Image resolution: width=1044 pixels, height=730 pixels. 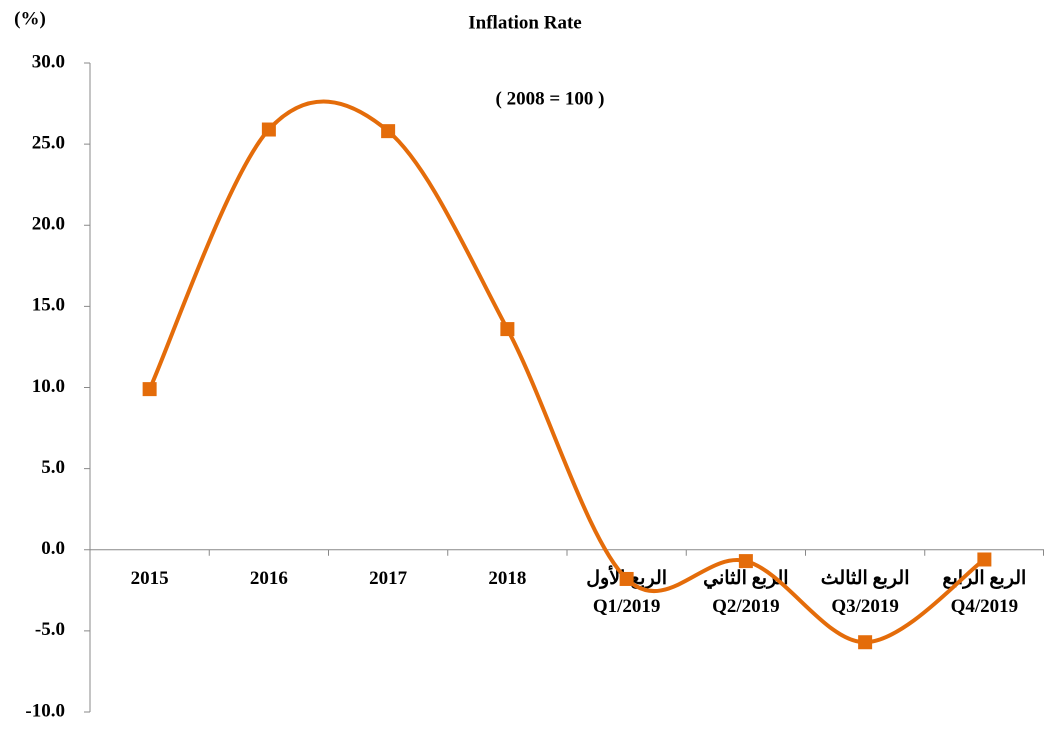 What do you see at coordinates (50, 629) in the screenshot?
I see `y-tick-label: -5.0` at bounding box center [50, 629].